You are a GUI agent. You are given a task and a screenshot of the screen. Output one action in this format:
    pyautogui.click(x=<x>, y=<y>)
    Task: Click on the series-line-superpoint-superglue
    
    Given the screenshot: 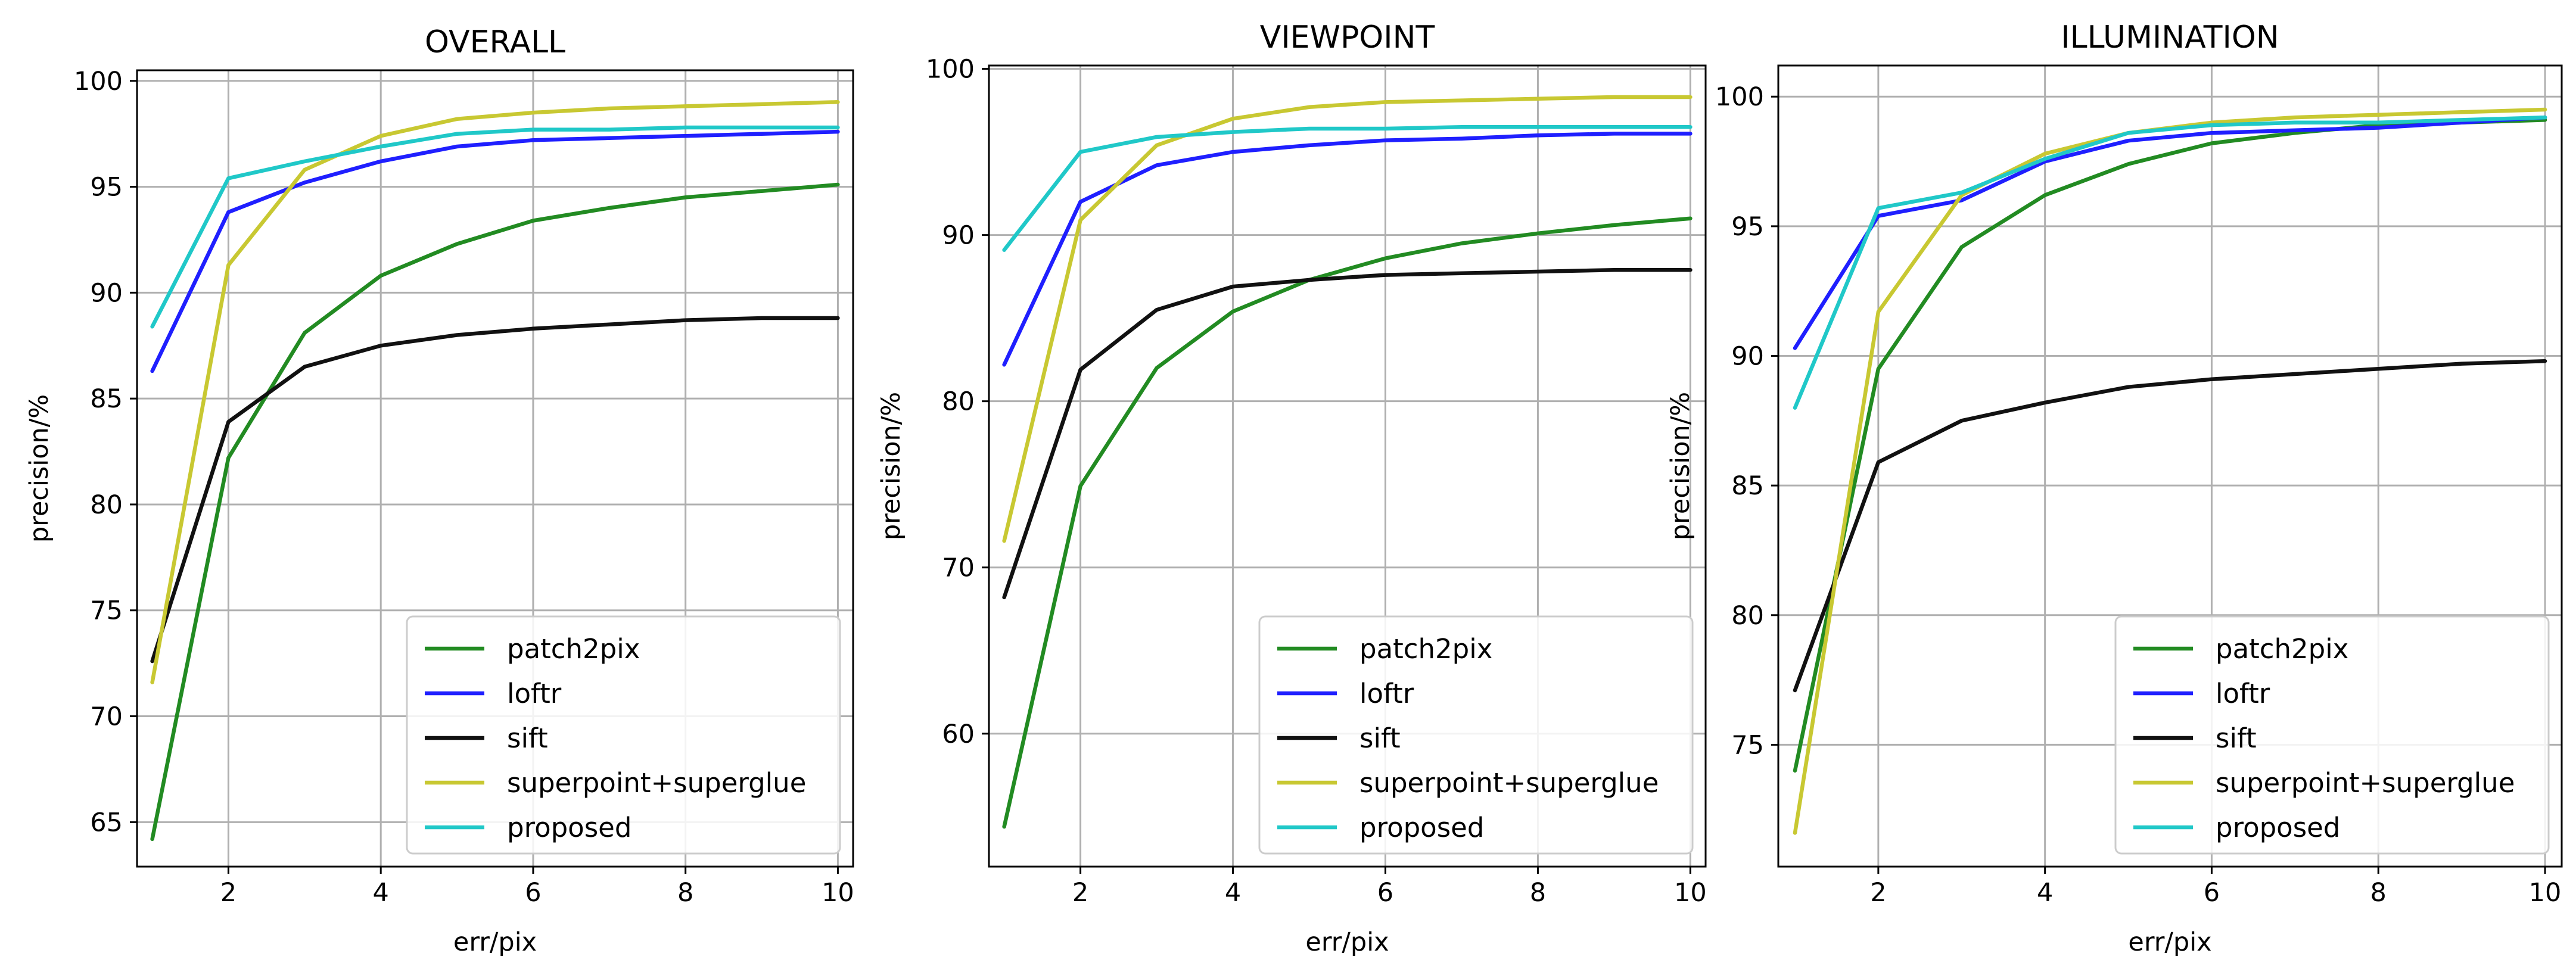 What is the action you would take?
    pyautogui.click(x=1347, y=319)
    